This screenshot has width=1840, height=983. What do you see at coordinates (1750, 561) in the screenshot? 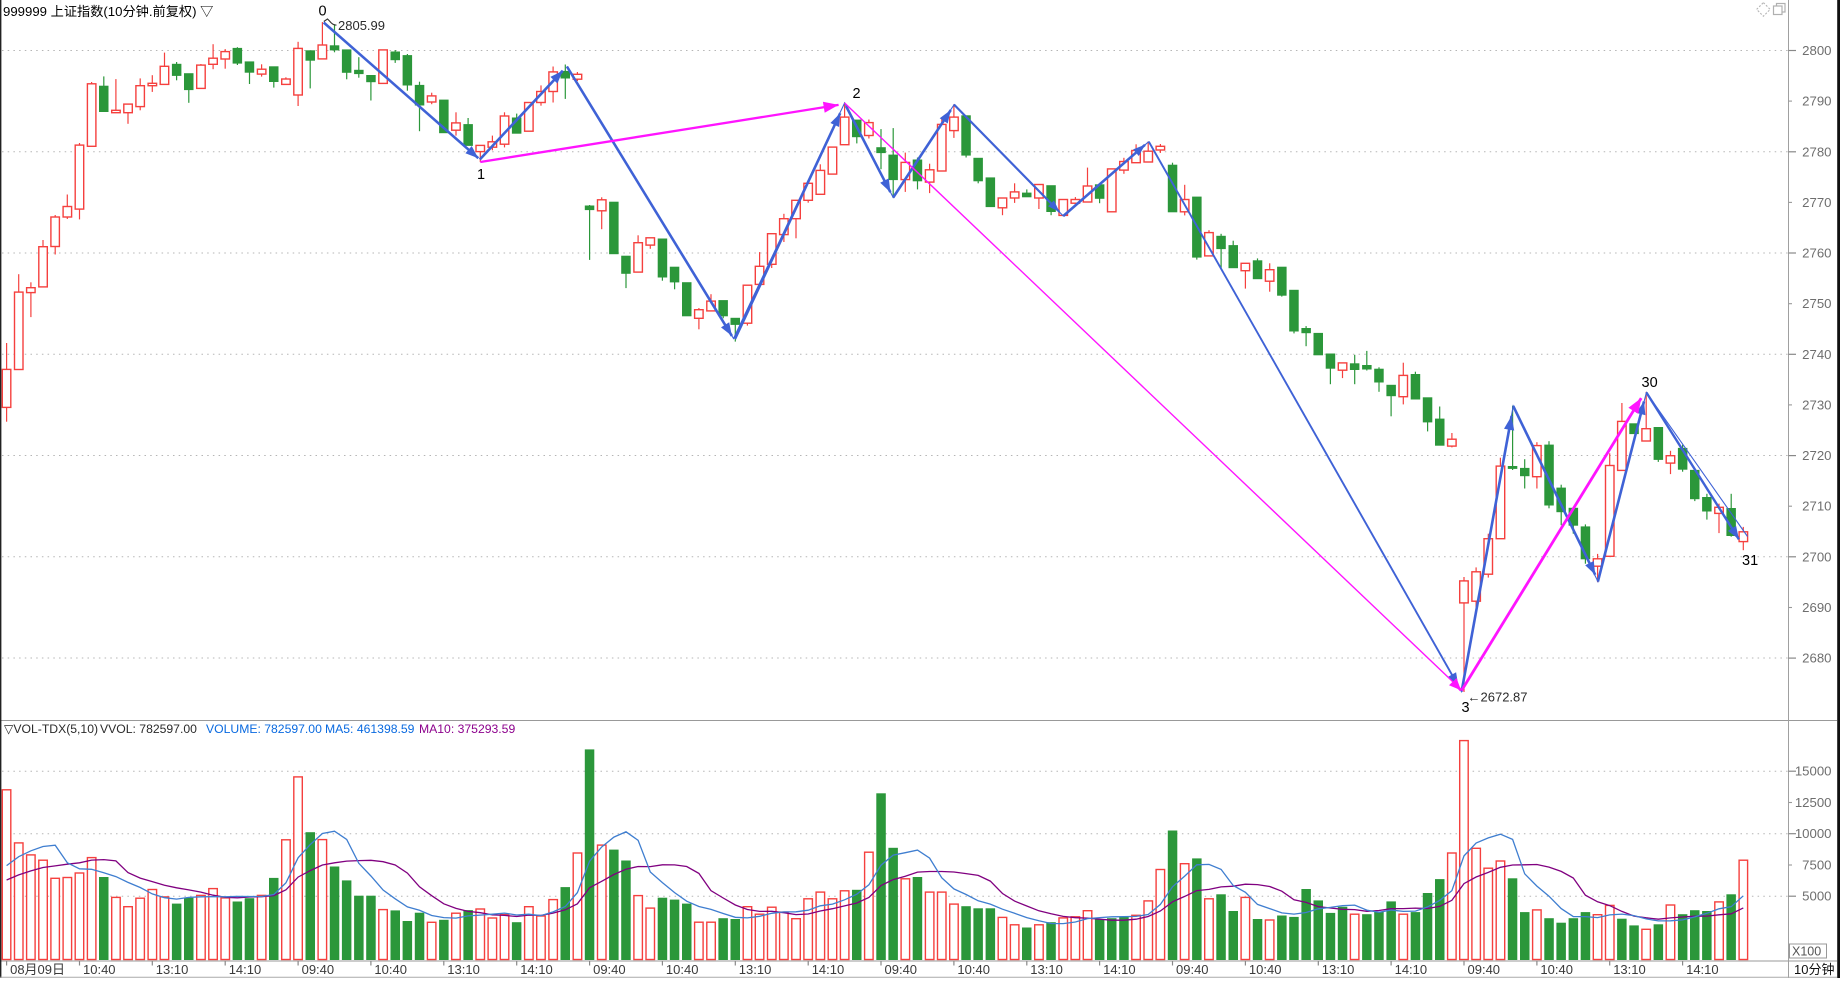
I see `svg-text: 31` at bounding box center [1750, 561].